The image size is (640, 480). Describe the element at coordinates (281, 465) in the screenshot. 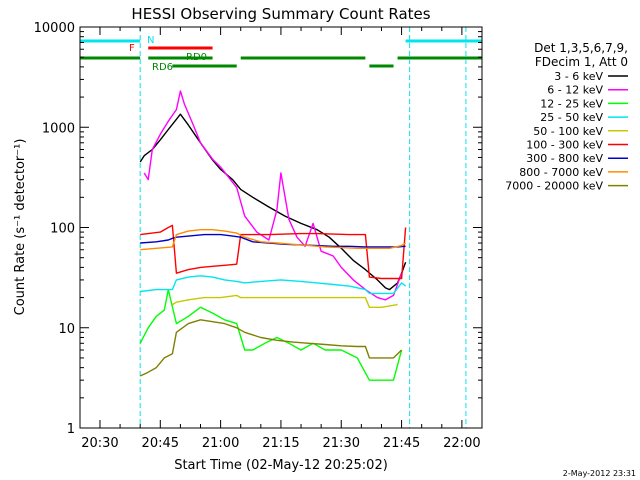

I see `x-axis-label: Start Time (02-May-12 20:25:02)` at that location.